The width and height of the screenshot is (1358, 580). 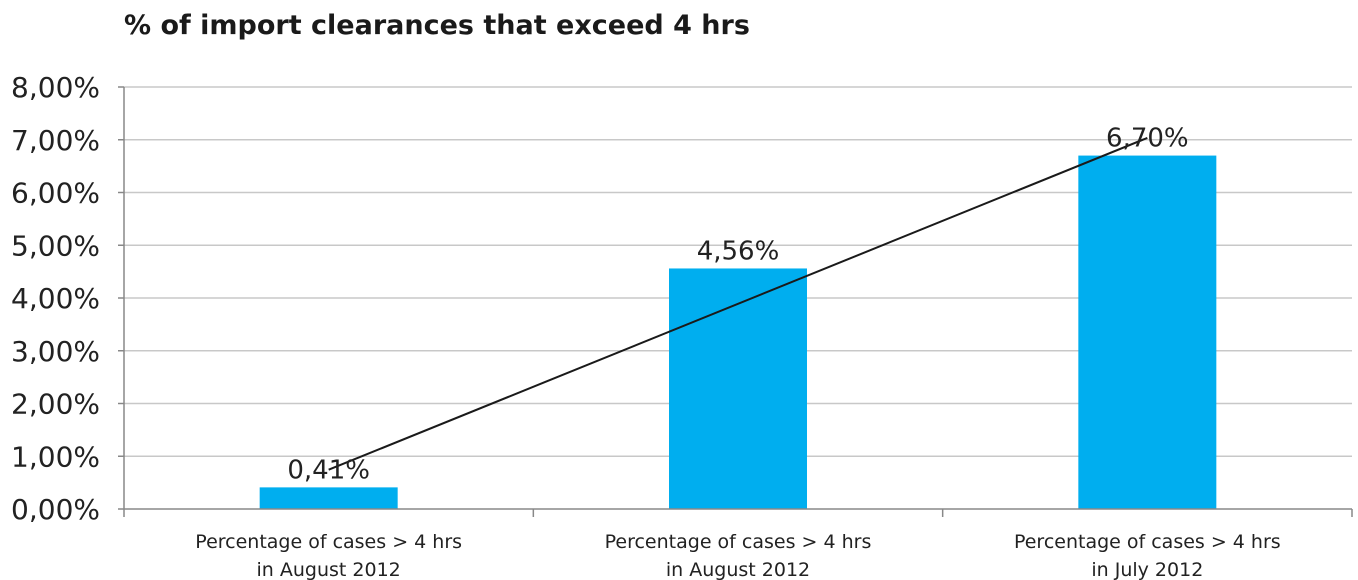 What do you see at coordinates (328, 470) in the screenshot?
I see `data-label: 0,41%` at bounding box center [328, 470].